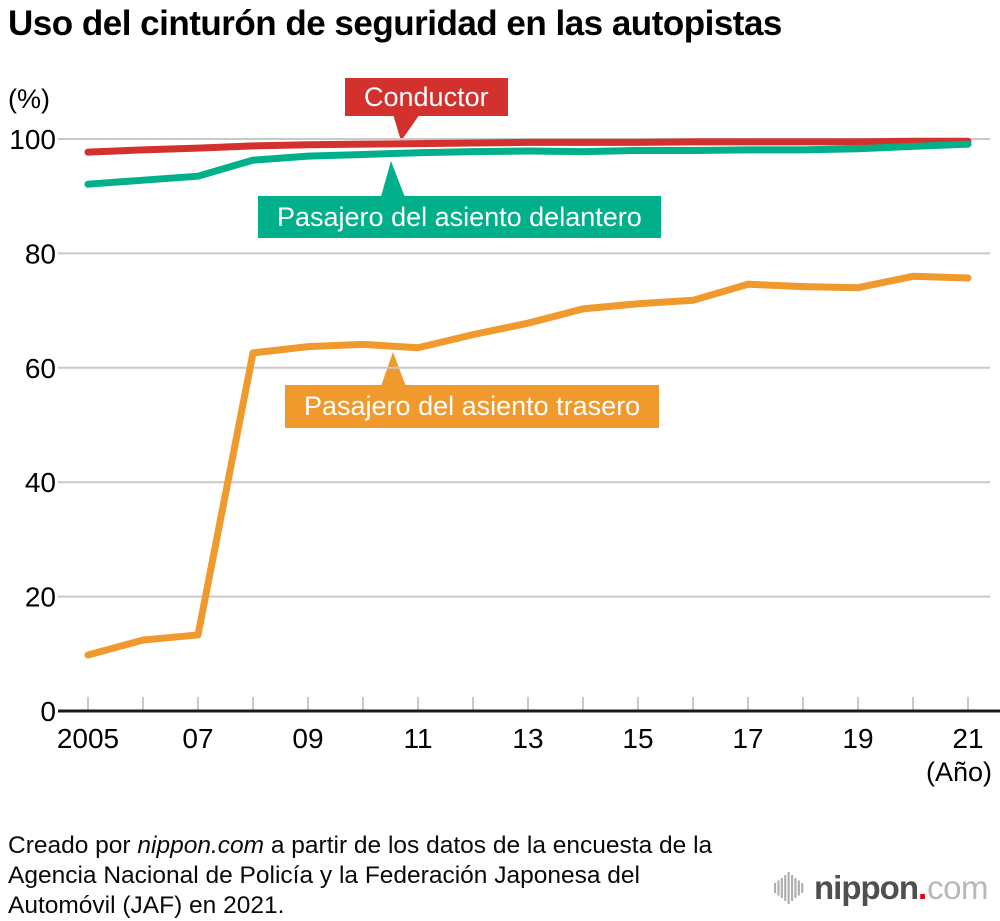 This screenshot has height=921, width=1000. I want to click on x-axis-unit-label: (Año), so click(958, 772).